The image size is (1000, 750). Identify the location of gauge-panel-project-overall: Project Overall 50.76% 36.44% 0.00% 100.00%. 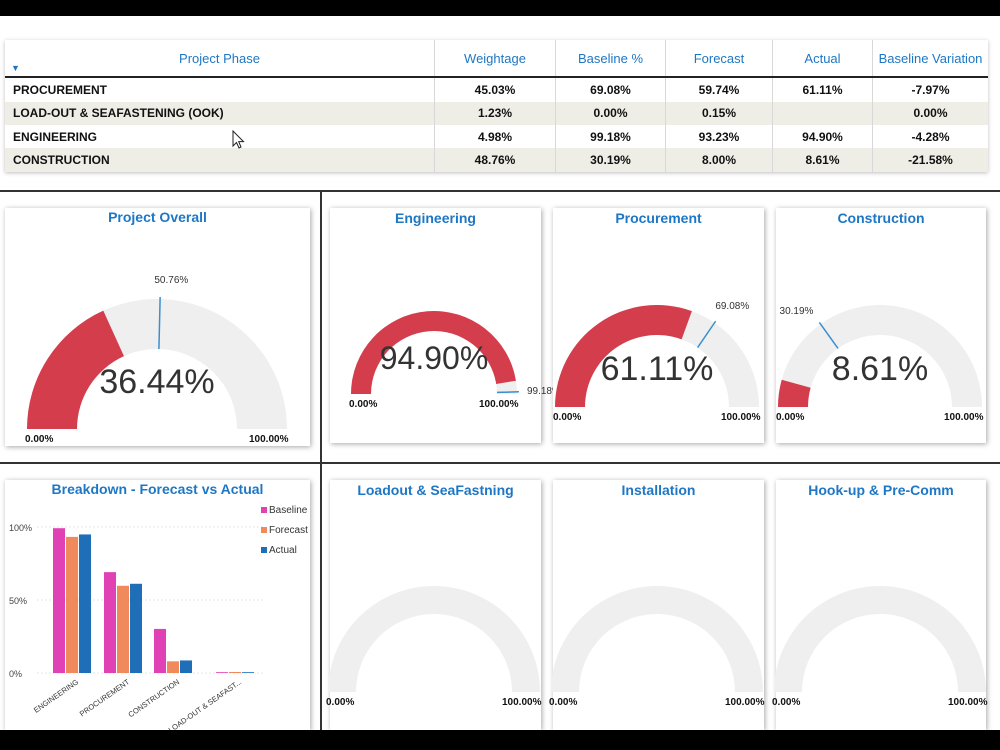
(157, 327).